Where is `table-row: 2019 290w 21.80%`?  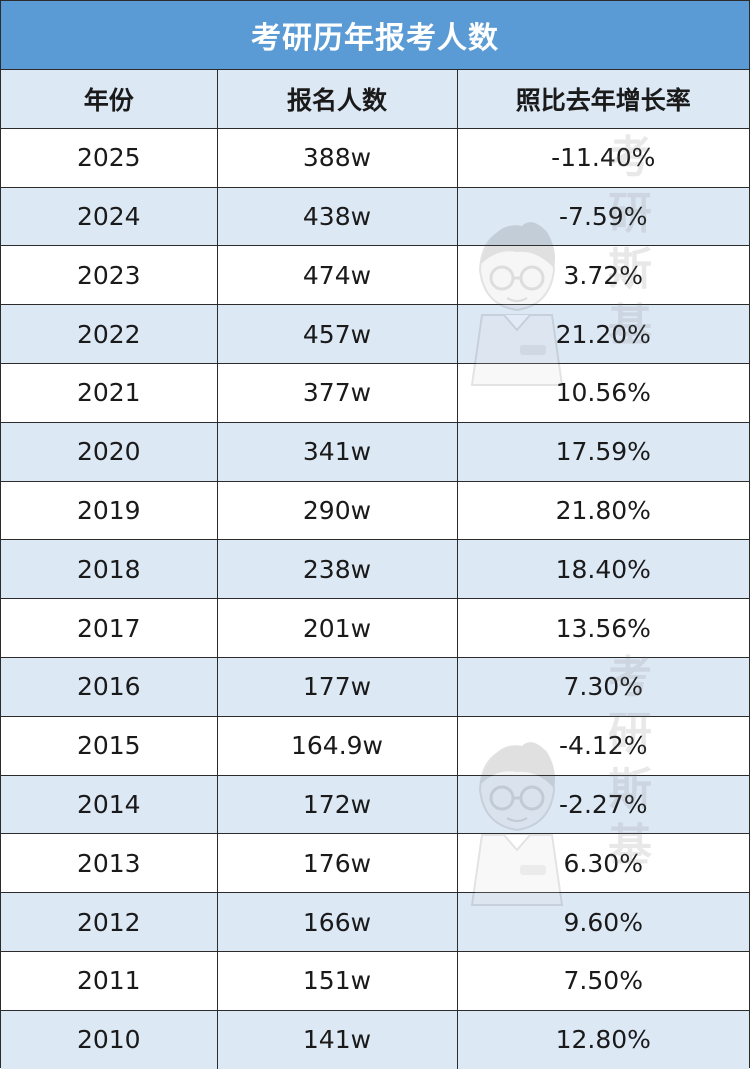 table-row: 2019 290w 21.80% is located at coordinates (375, 510).